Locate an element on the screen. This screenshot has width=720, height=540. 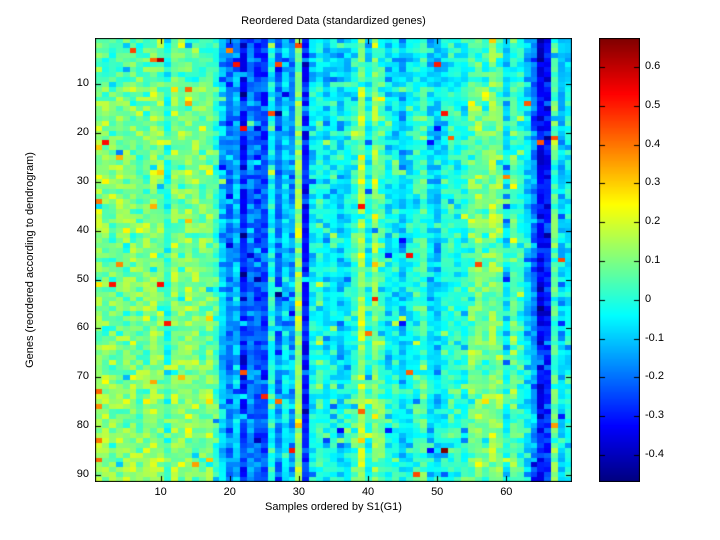
y-tick-label-60: 60 is located at coordinates (82, 327).